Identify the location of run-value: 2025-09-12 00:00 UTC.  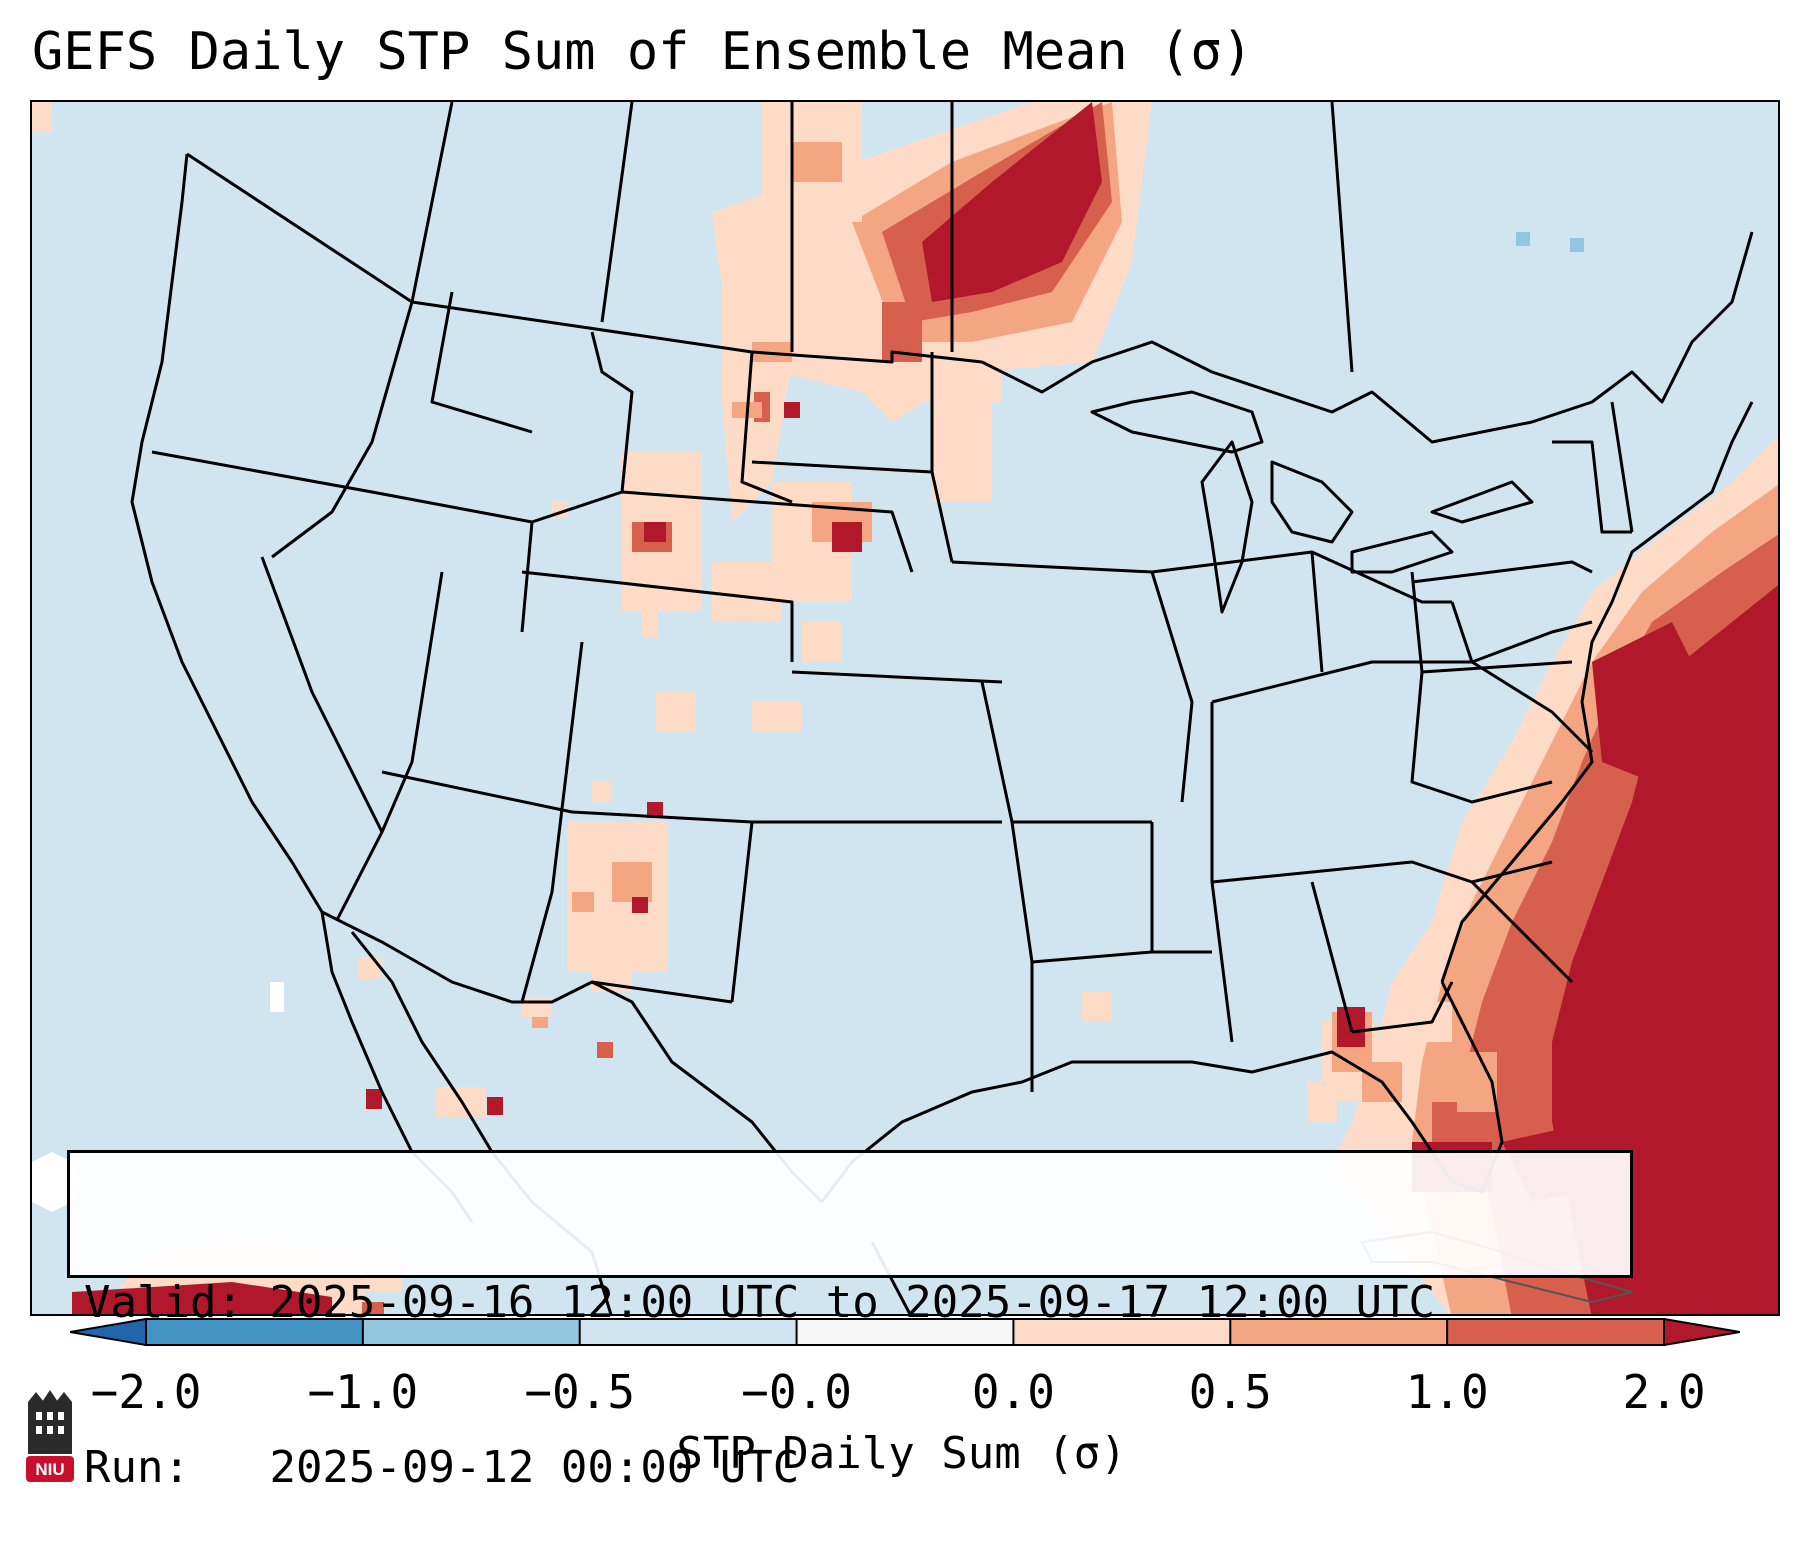
(534, 1467).